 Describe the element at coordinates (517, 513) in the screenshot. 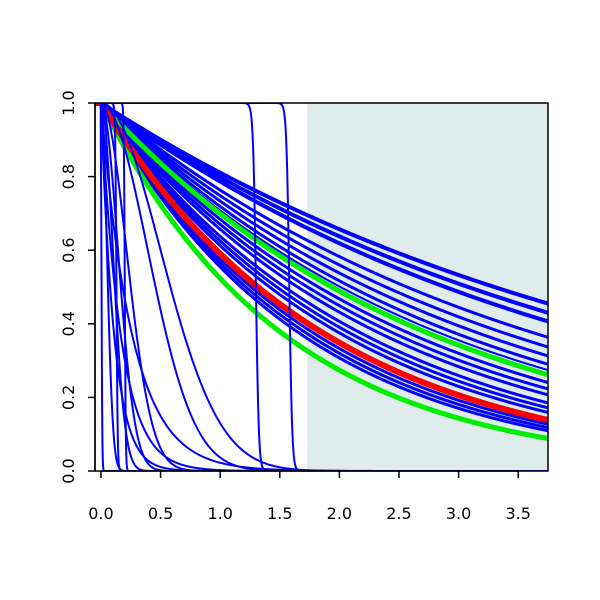

I see `x-tick-label: 3.5` at that location.